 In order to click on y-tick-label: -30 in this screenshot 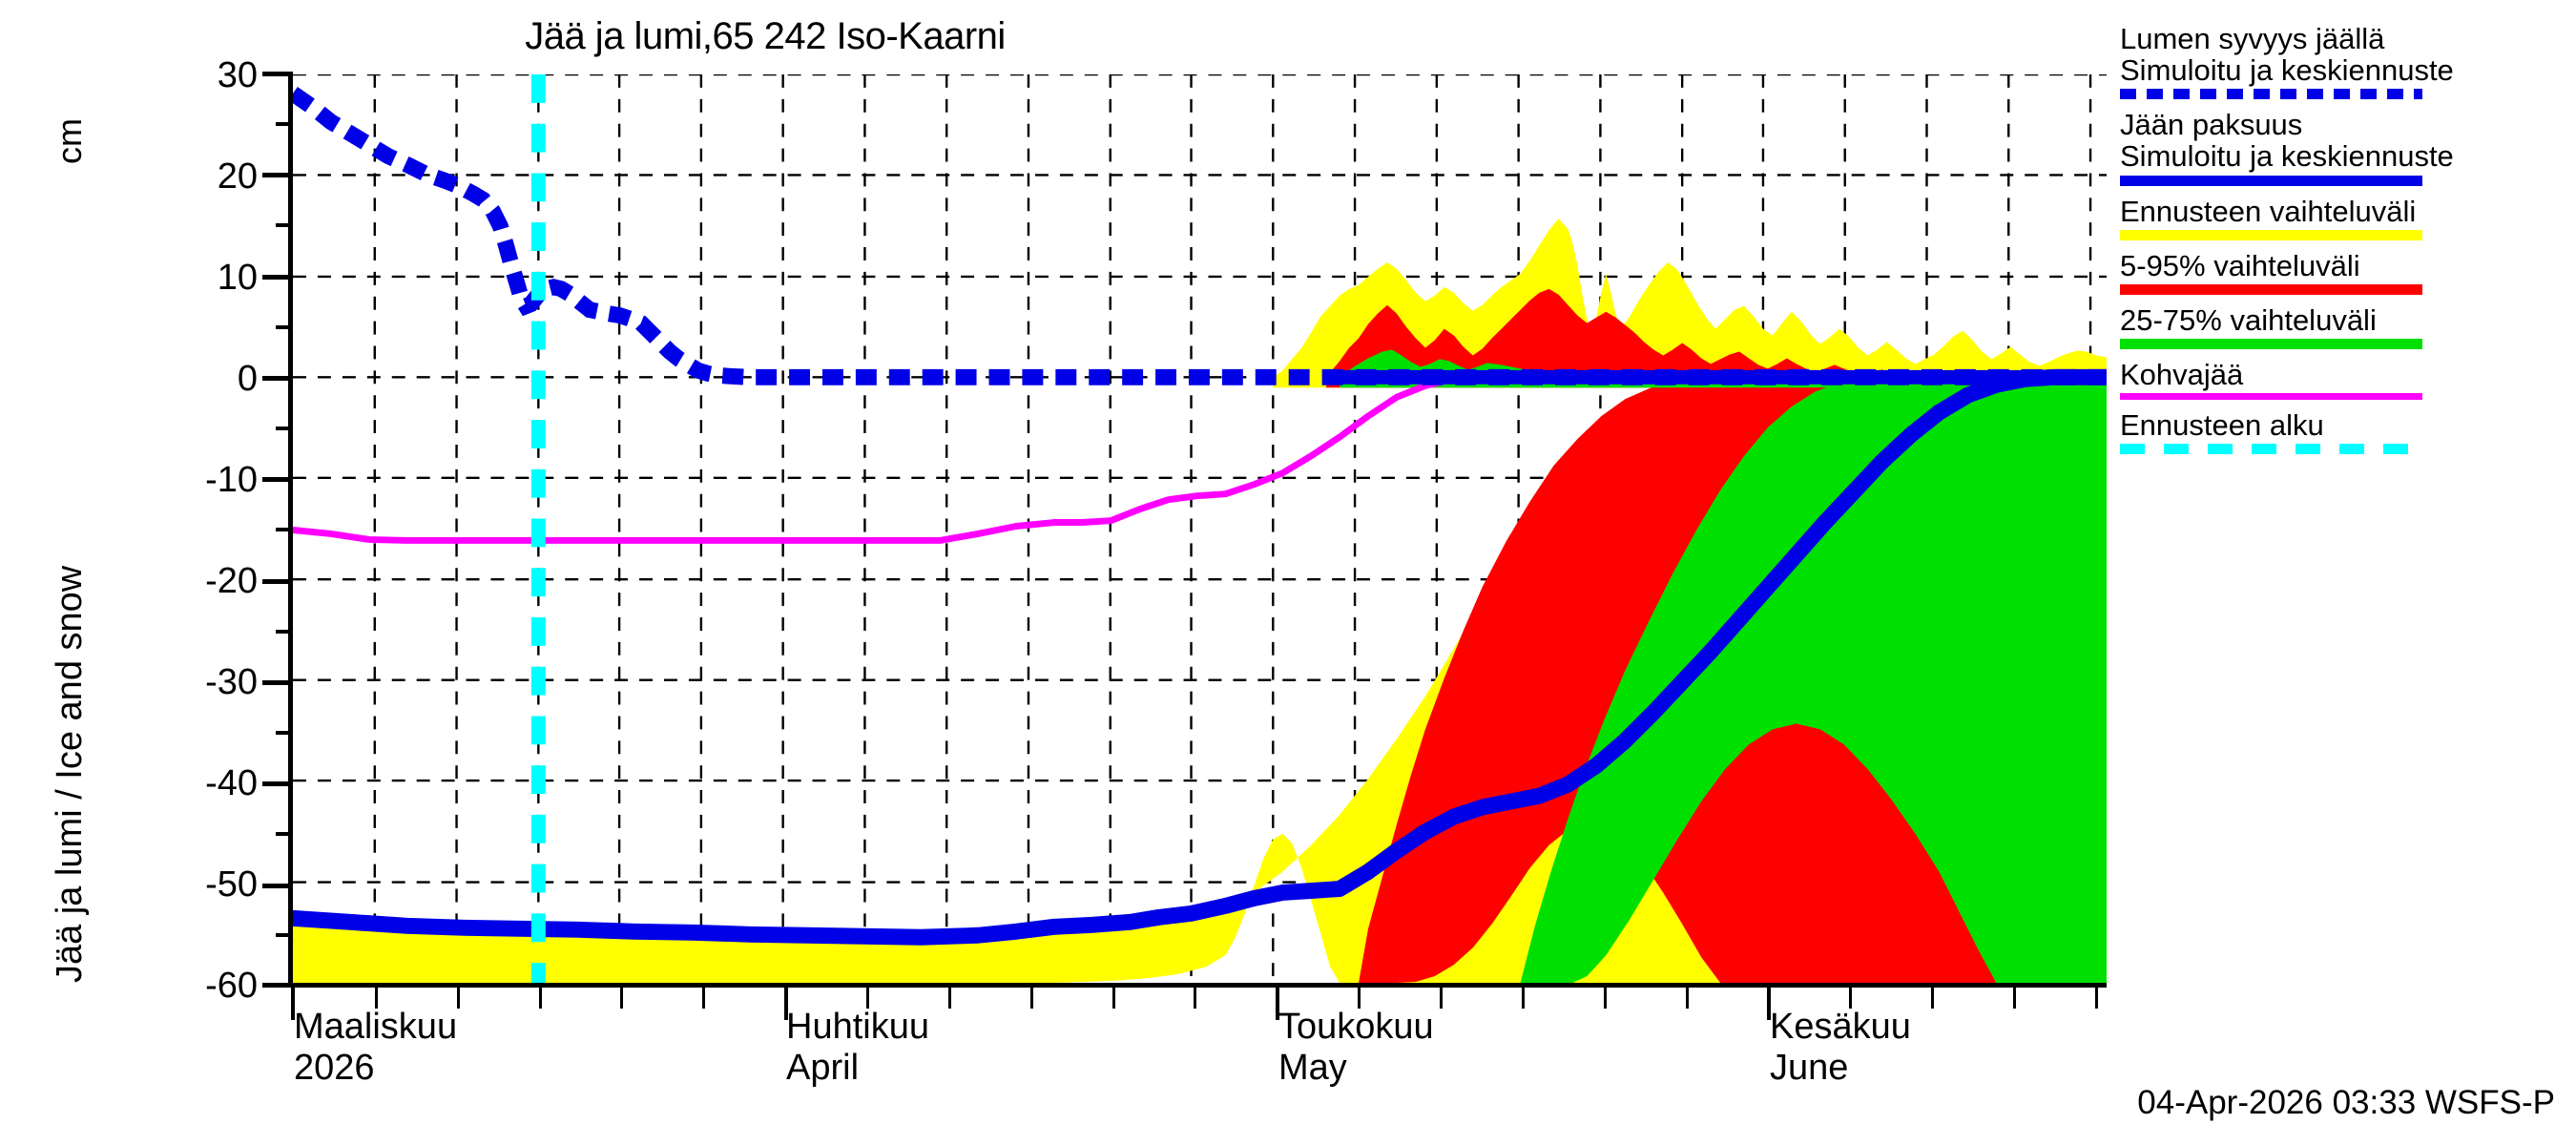, I will do `click(231, 682)`.